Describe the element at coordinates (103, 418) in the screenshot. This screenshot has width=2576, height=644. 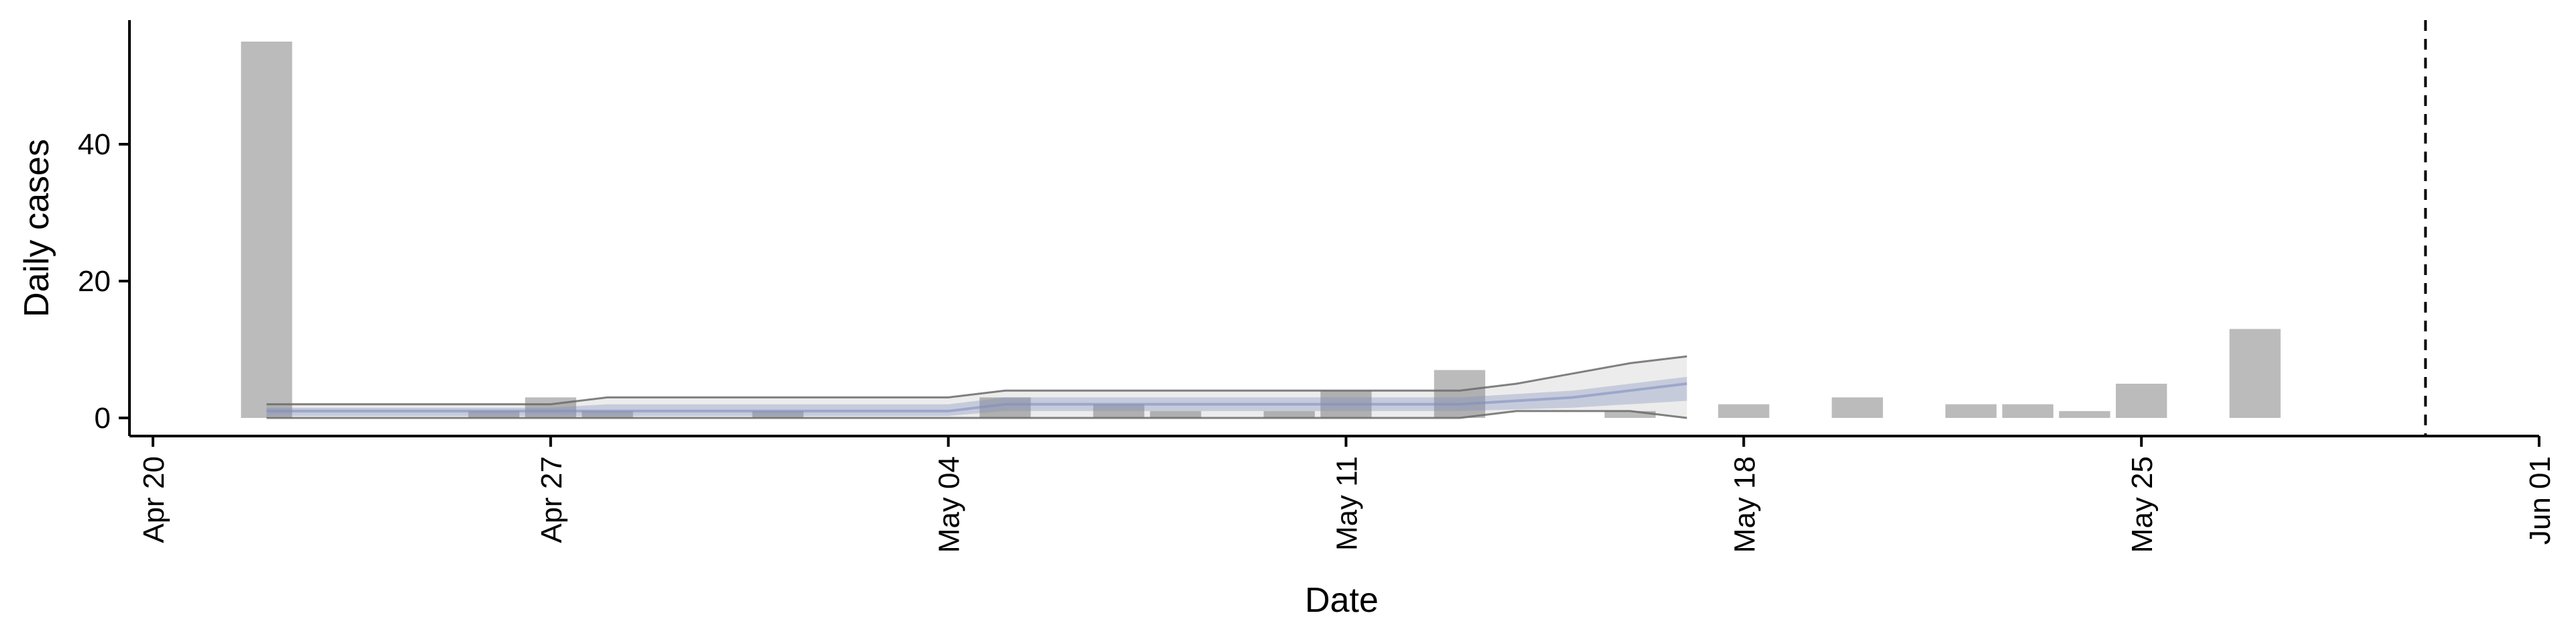
I see `y-tick-label: 0` at that location.